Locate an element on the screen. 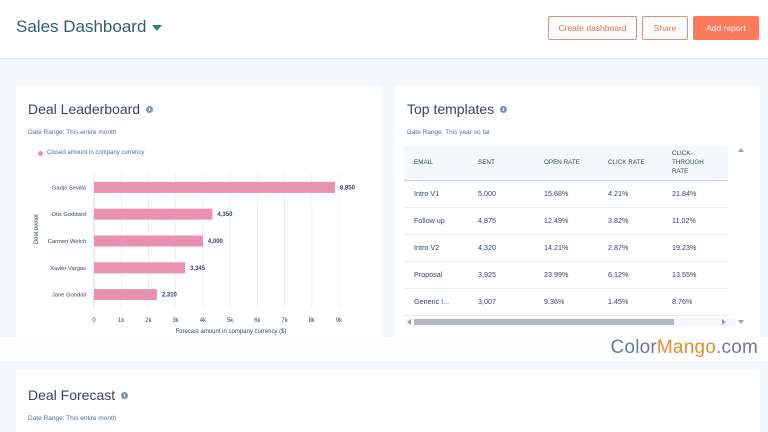  scroll-down-icon is located at coordinates (741, 322).